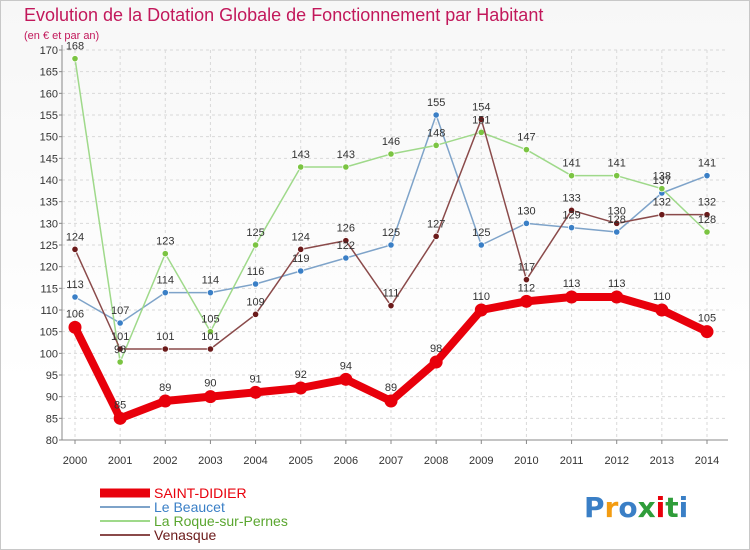  What do you see at coordinates (617, 223) in the screenshot?
I see `point-Venasque-2012` at bounding box center [617, 223].